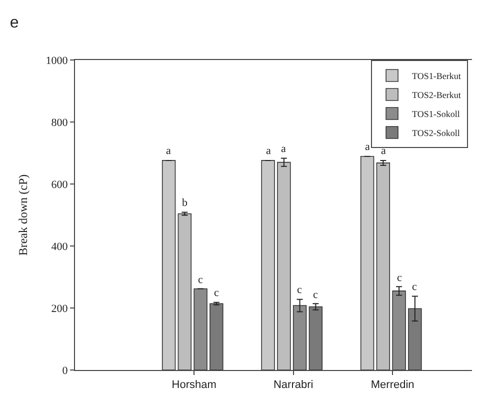 The image size is (492, 408). I want to click on chart-title: e, so click(14, 23).